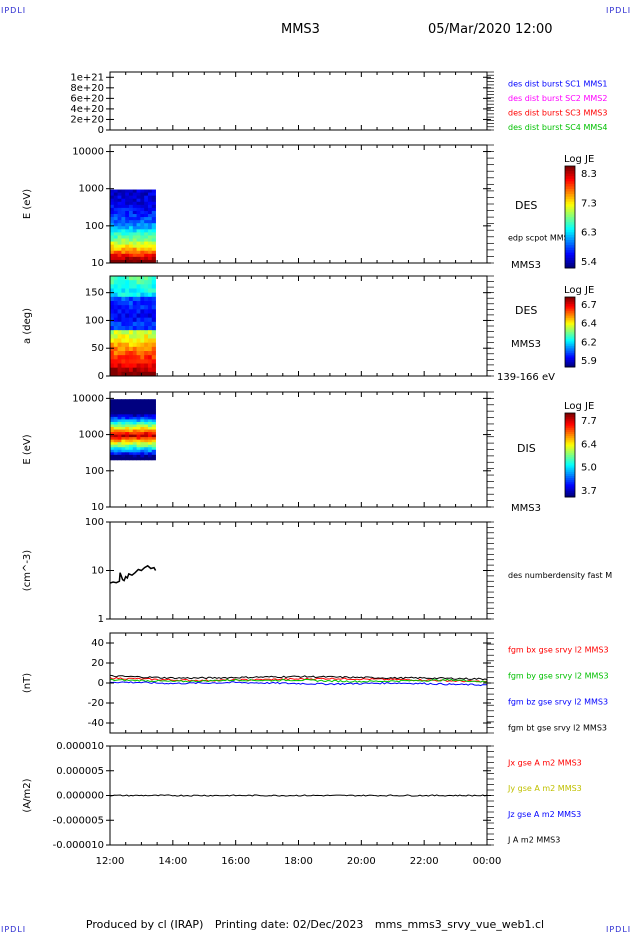  What do you see at coordinates (97, 263) in the screenshot?
I see `y-tick-label-p2: 10` at bounding box center [97, 263].